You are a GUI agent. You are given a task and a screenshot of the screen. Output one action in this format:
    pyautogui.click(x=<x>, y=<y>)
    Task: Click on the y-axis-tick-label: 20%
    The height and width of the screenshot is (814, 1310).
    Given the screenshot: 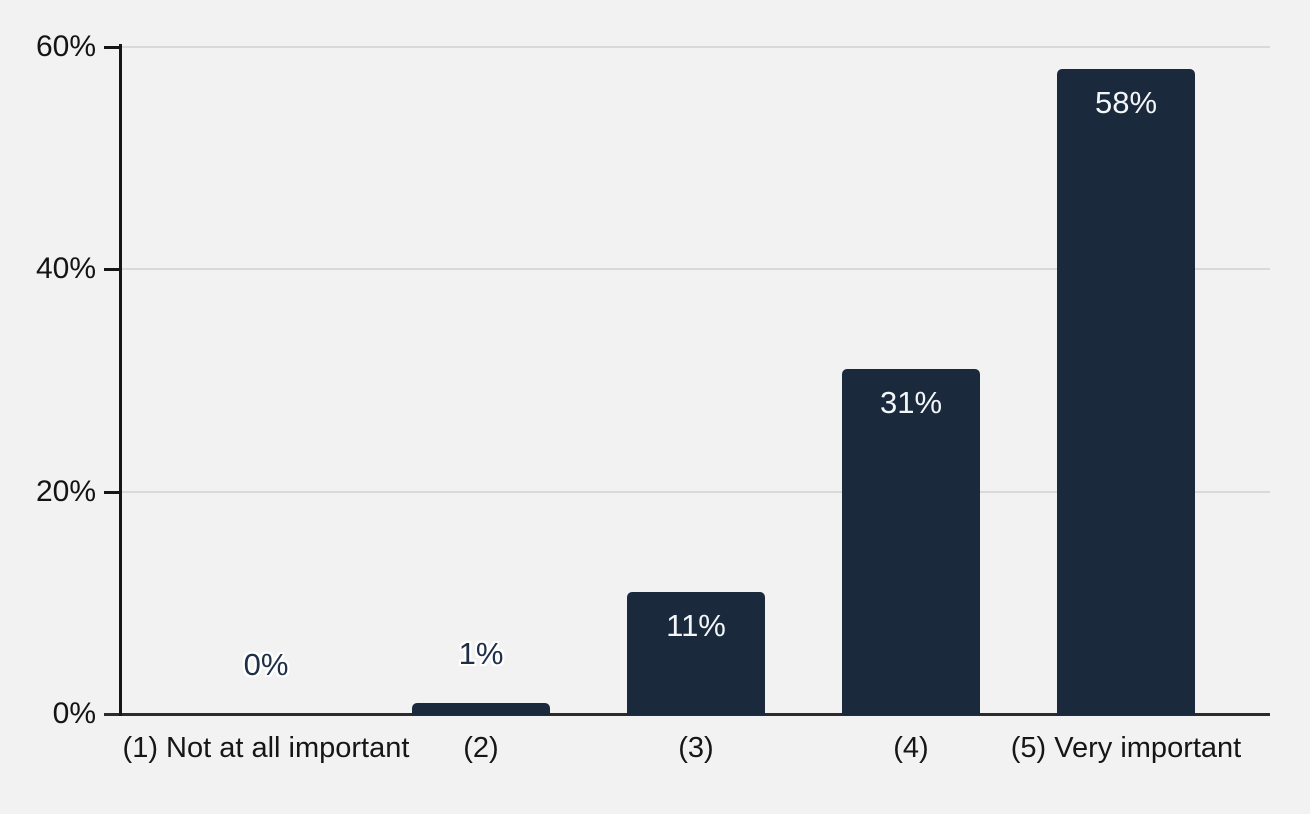 What is the action you would take?
    pyautogui.click(x=65, y=491)
    